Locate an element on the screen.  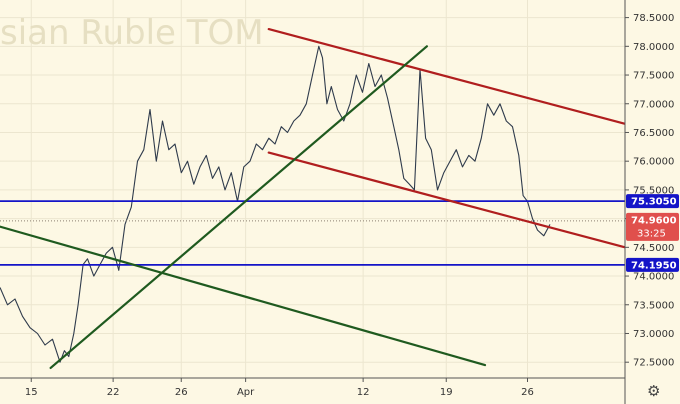
x-tick-label: 15 is located at coordinates (31, 392).